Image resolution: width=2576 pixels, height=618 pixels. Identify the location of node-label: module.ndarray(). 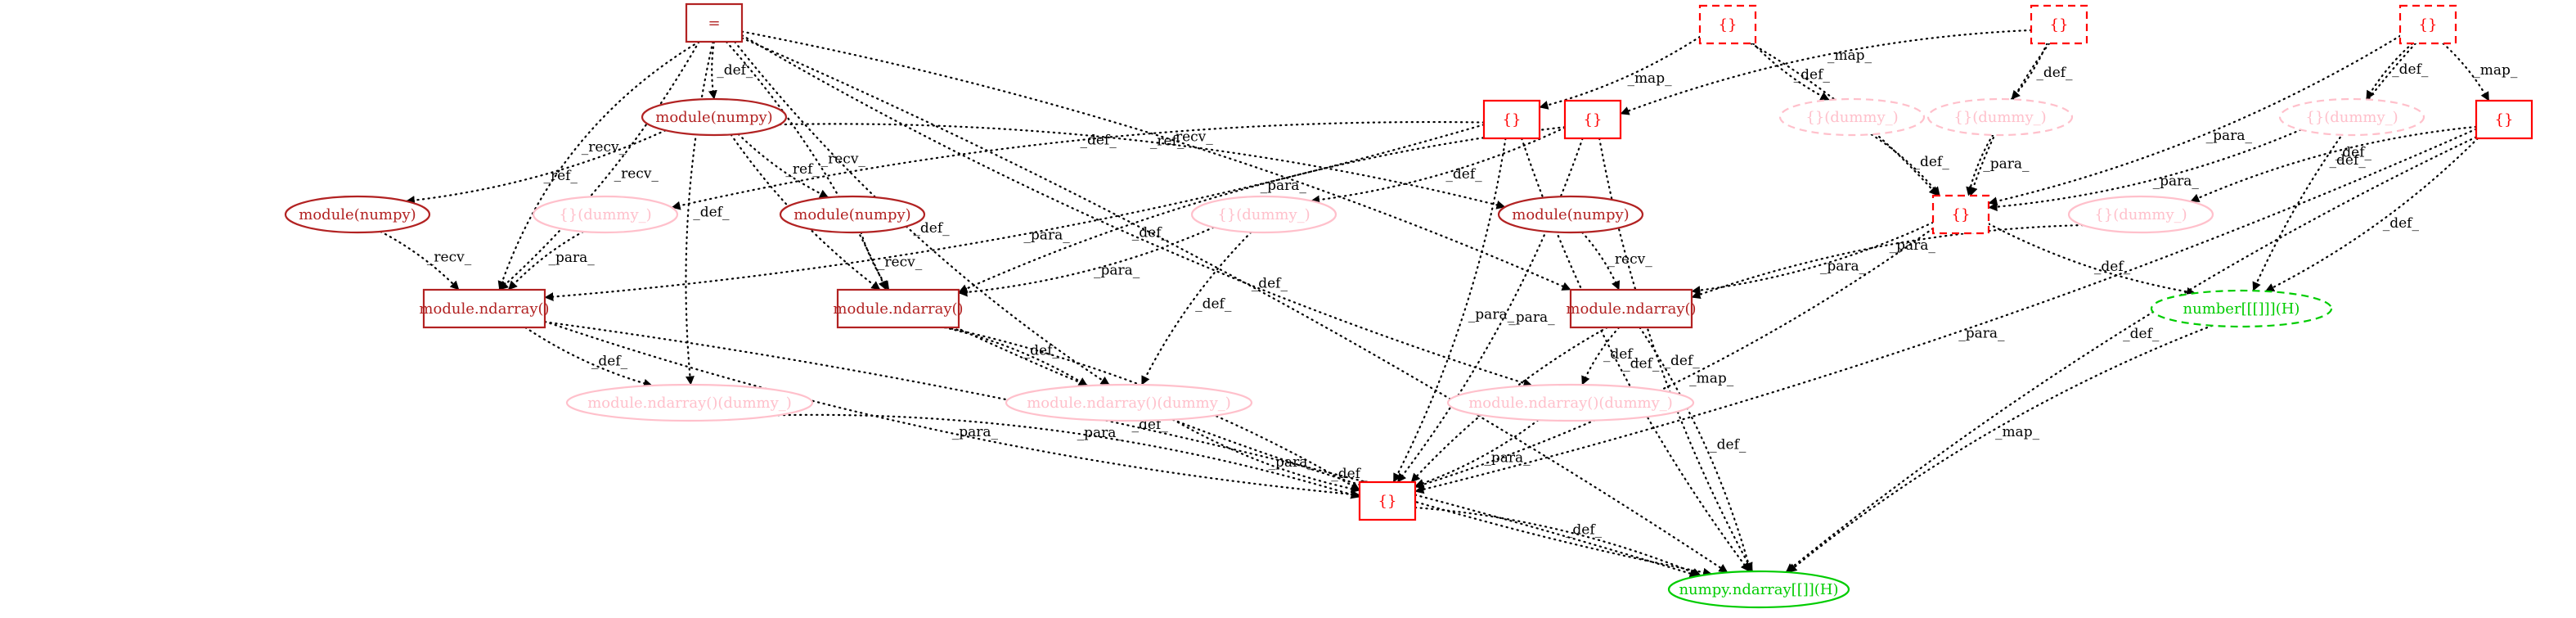
(1631, 309).